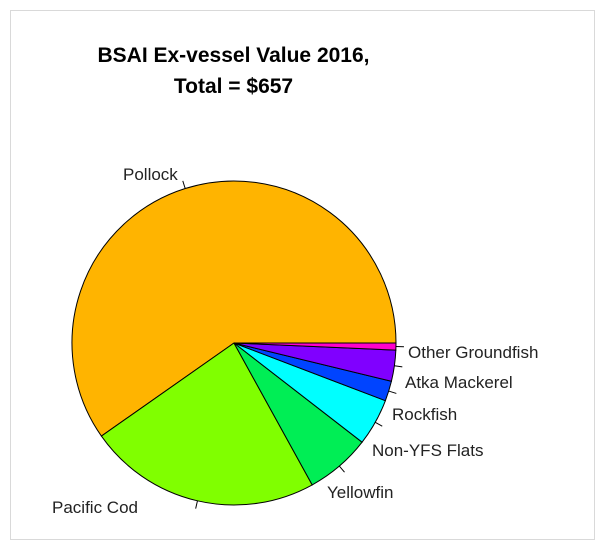 This screenshot has width=605, height=544. Describe the element at coordinates (233, 55) in the screenshot. I see `chart-title-line1: BSAI Ex-vessel Value 2016,` at that location.